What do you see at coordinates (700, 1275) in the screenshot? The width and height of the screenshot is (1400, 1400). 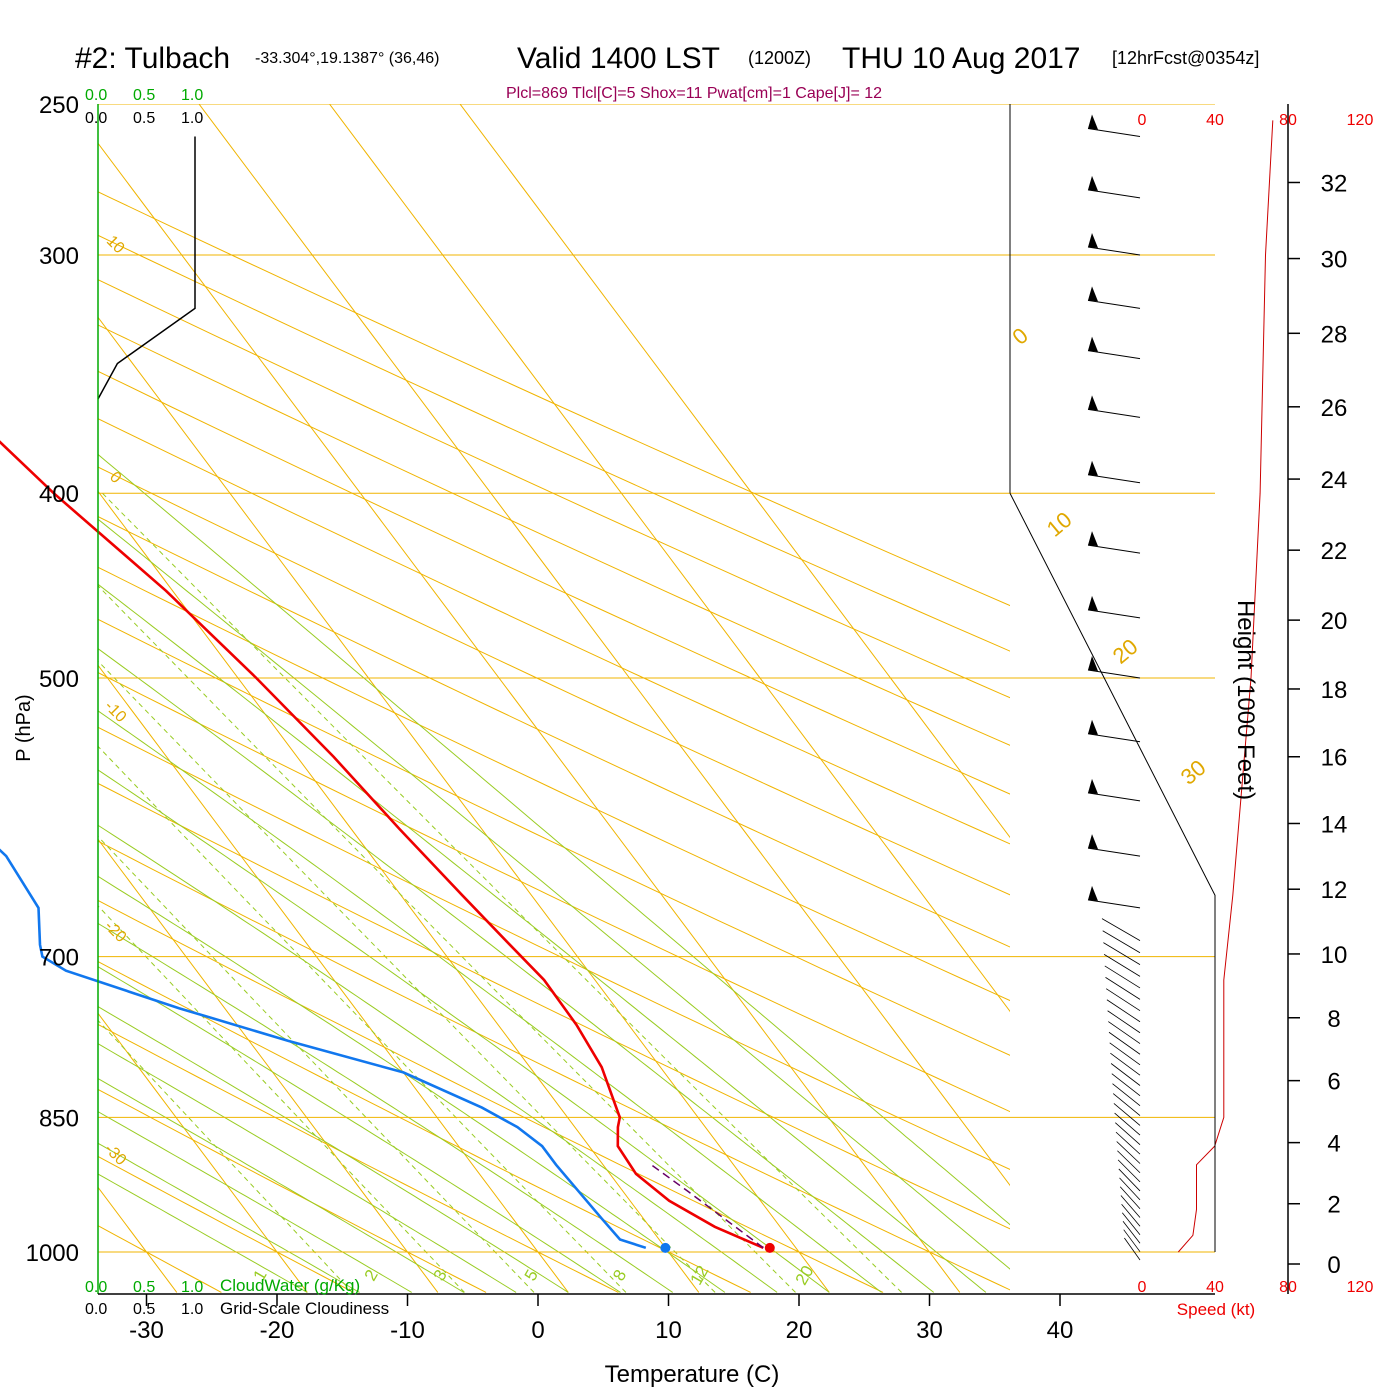 I see `mixing-ratio-label: 12` at bounding box center [700, 1275].